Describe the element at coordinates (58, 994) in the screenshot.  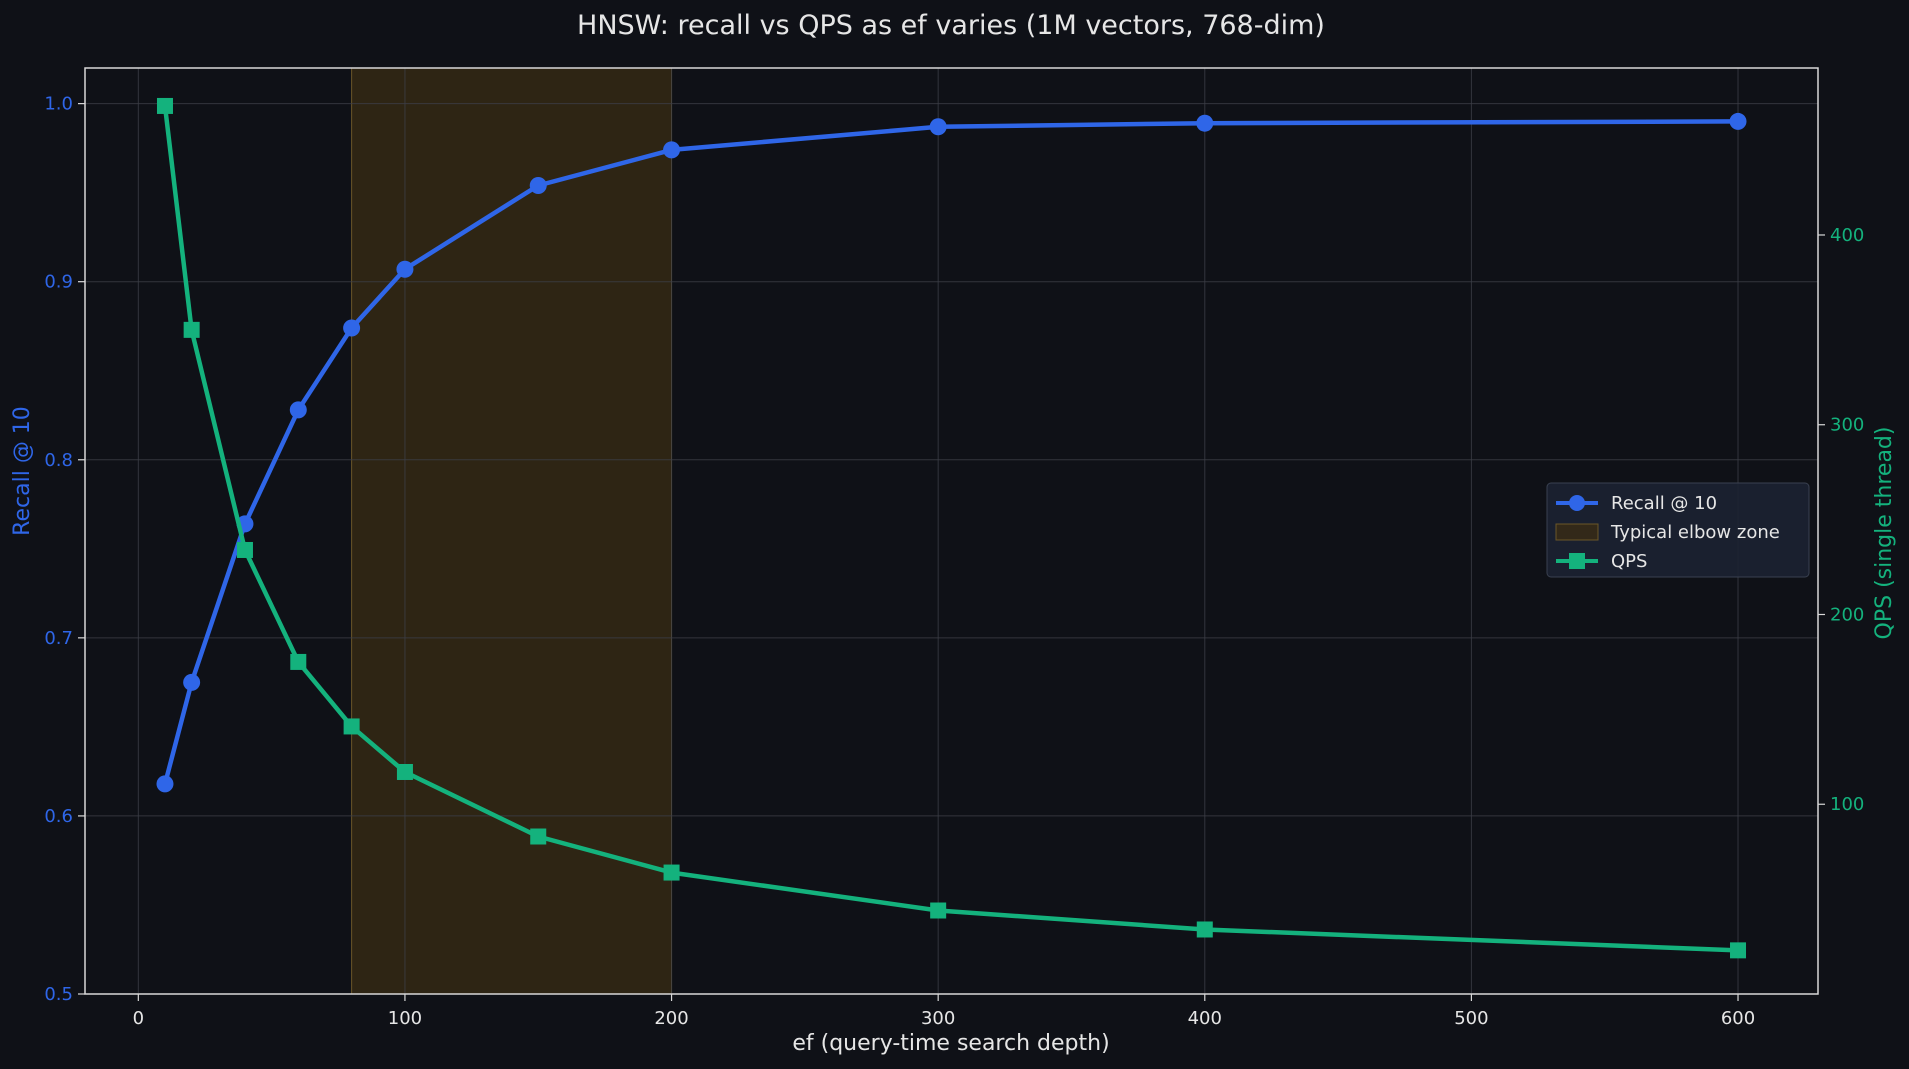
I see `y-left-tick-label: 0.5` at that location.